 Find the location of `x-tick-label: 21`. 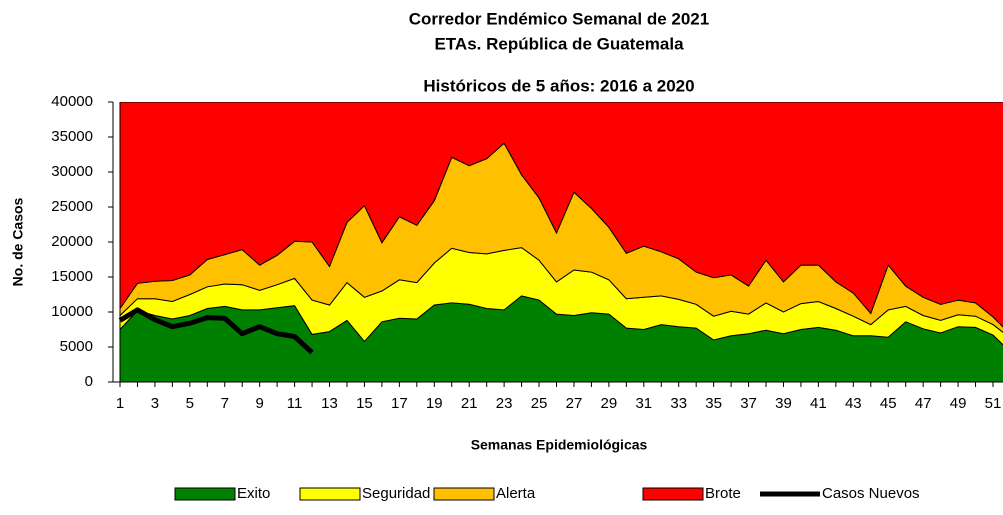

x-tick-label: 21 is located at coordinates (469, 403).